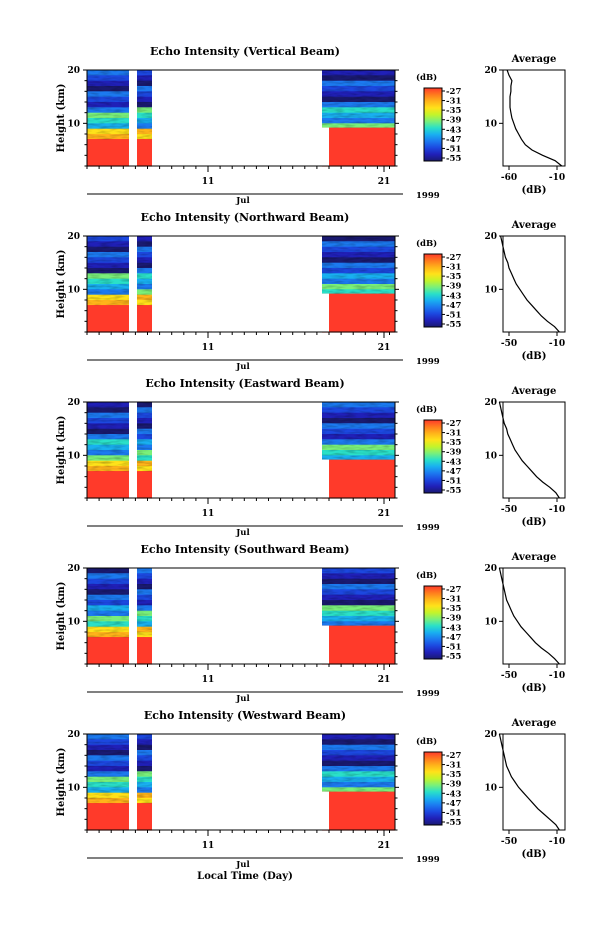 The image size is (616, 931). Describe the element at coordinates (245, 51) in the screenshot. I see `panel-title: Echo Intensity (Vertical Beam)` at that location.